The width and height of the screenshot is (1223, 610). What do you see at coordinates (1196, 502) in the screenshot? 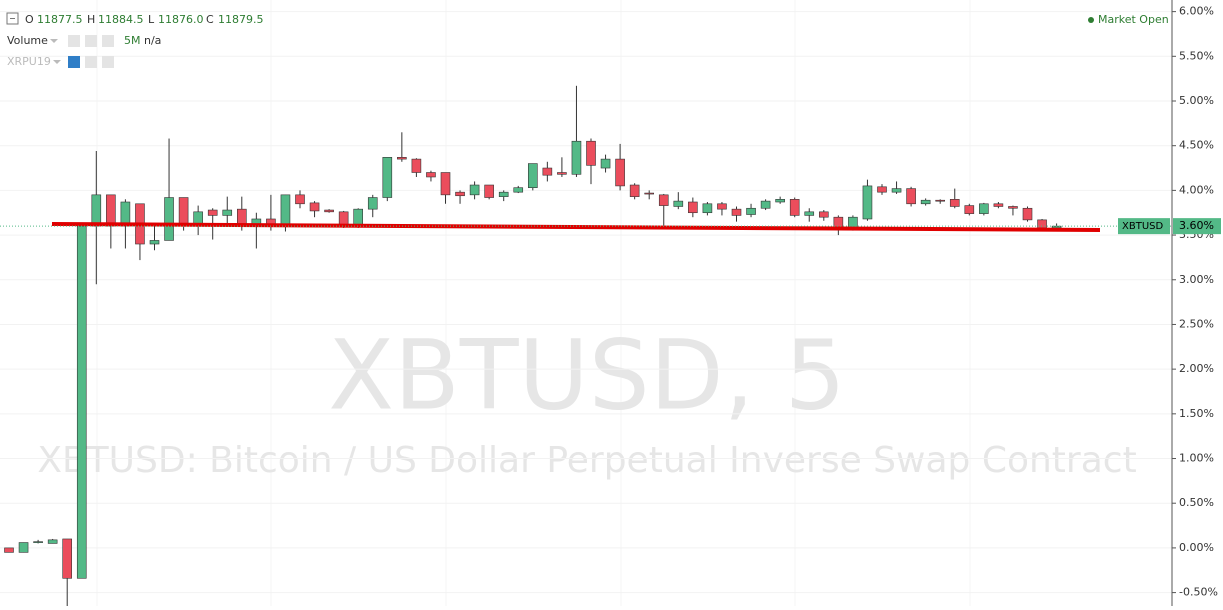
I see `y-tick-label: 0.50%` at bounding box center [1196, 502].